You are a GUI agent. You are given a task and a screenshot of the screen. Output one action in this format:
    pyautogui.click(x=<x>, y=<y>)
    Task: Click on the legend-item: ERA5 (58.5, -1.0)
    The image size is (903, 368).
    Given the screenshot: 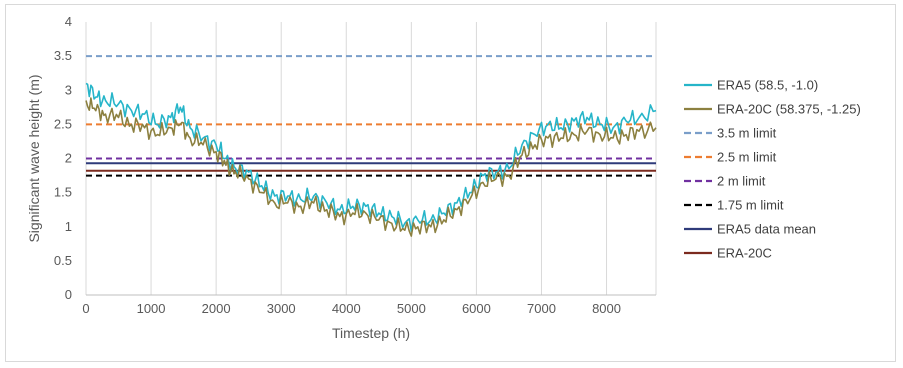 What is the action you would take?
    pyautogui.click(x=751, y=85)
    